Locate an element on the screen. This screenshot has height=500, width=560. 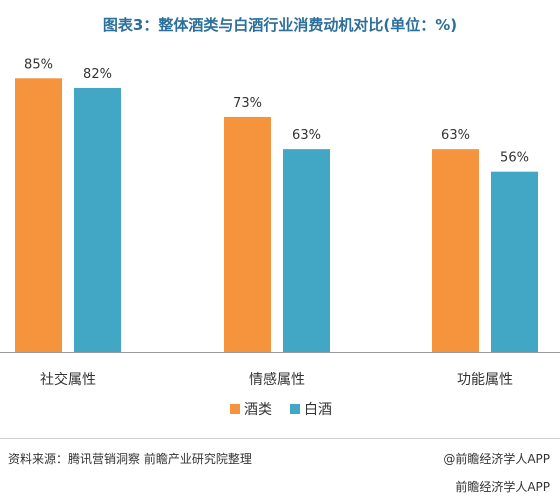
data-label: 82% is located at coordinates (97, 74).